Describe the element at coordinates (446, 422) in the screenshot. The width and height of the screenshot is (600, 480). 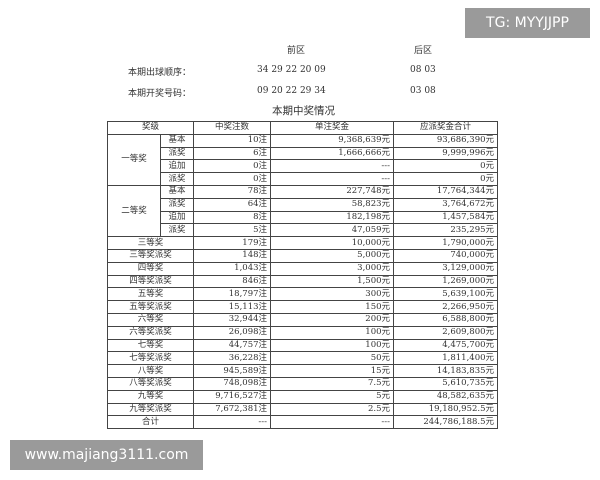
I see `table-cell: 244,786,188.5元` at that location.